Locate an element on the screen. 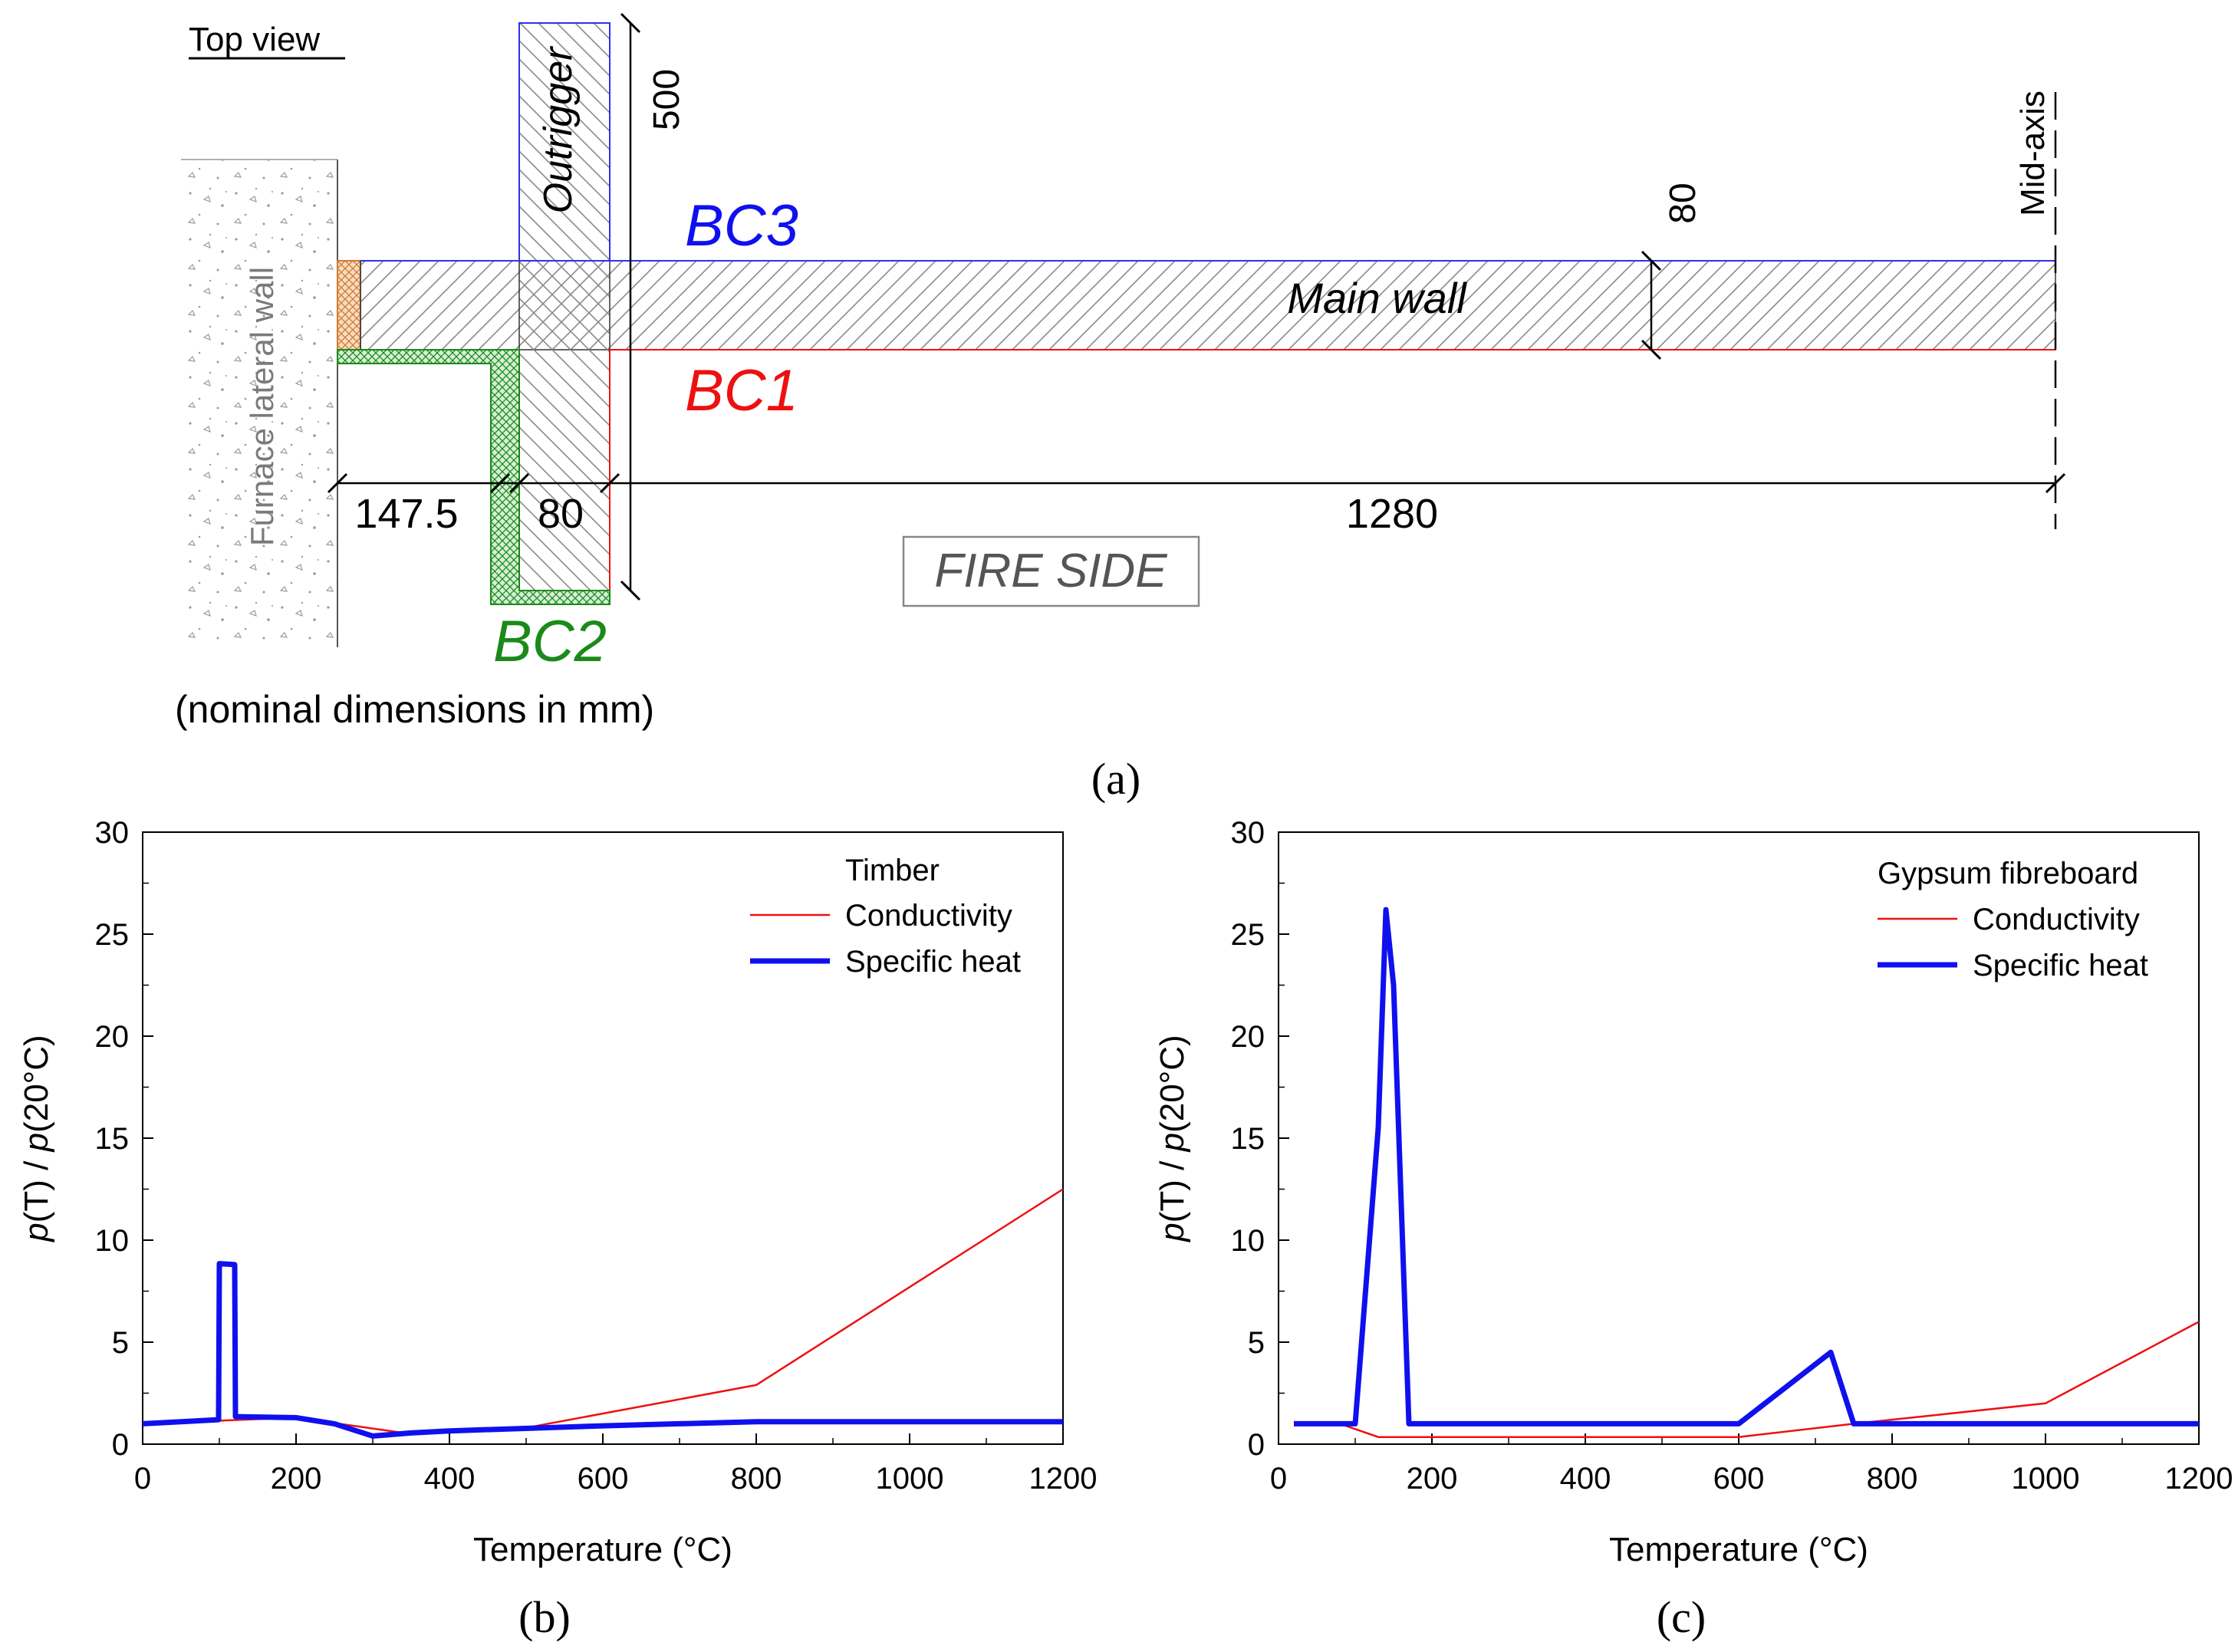 The image size is (2238, 1652). chart-b-y-tick-label: 5 is located at coordinates (120, 1343).